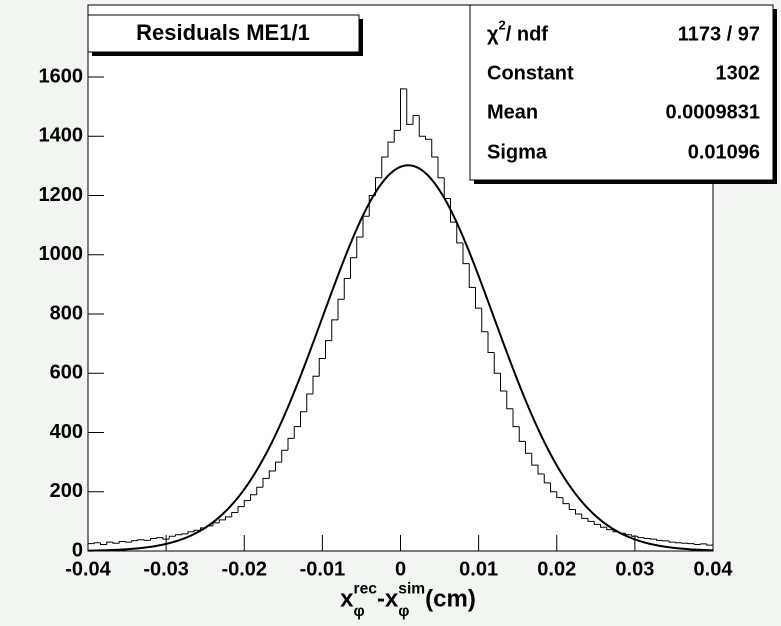  What do you see at coordinates (621, 92) in the screenshot?
I see `stats-box` at bounding box center [621, 92].